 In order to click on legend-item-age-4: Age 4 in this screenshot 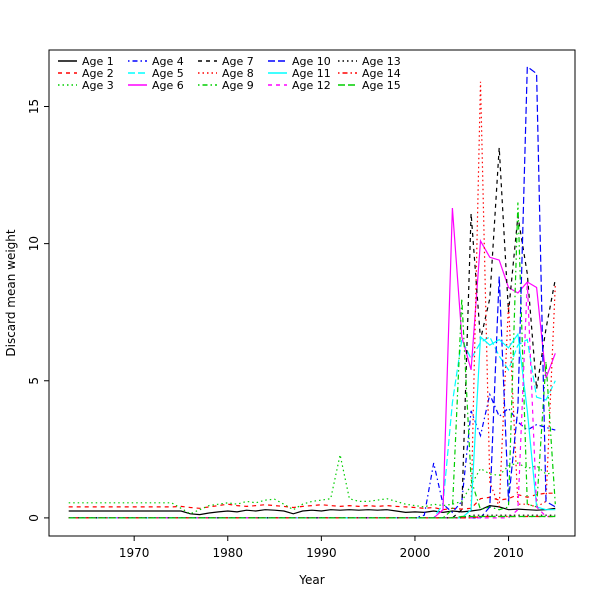, I will do `click(156, 61)`.